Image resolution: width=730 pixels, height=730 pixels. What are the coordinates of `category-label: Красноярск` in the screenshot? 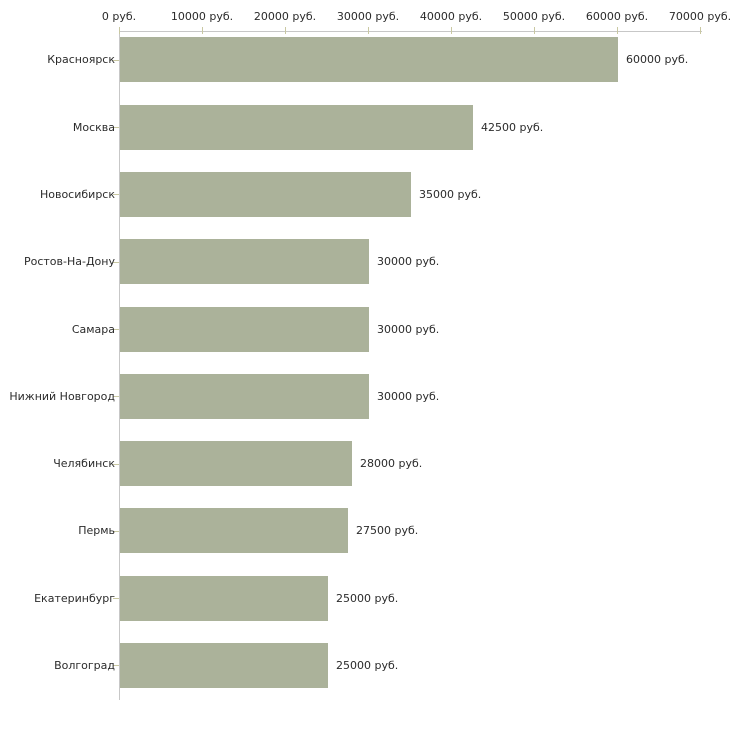 It's located at (81, 59).